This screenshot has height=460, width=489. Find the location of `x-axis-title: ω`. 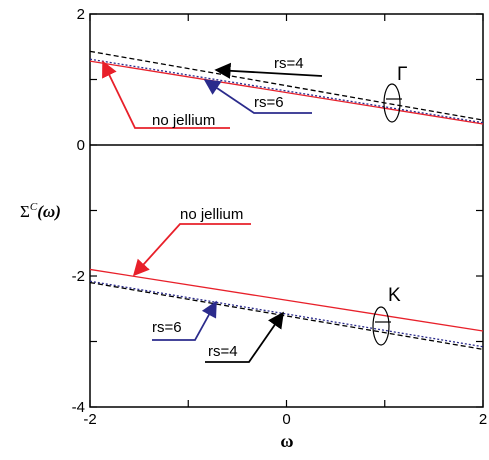

x-axis-title: ω is located at coordinates (286, 441).